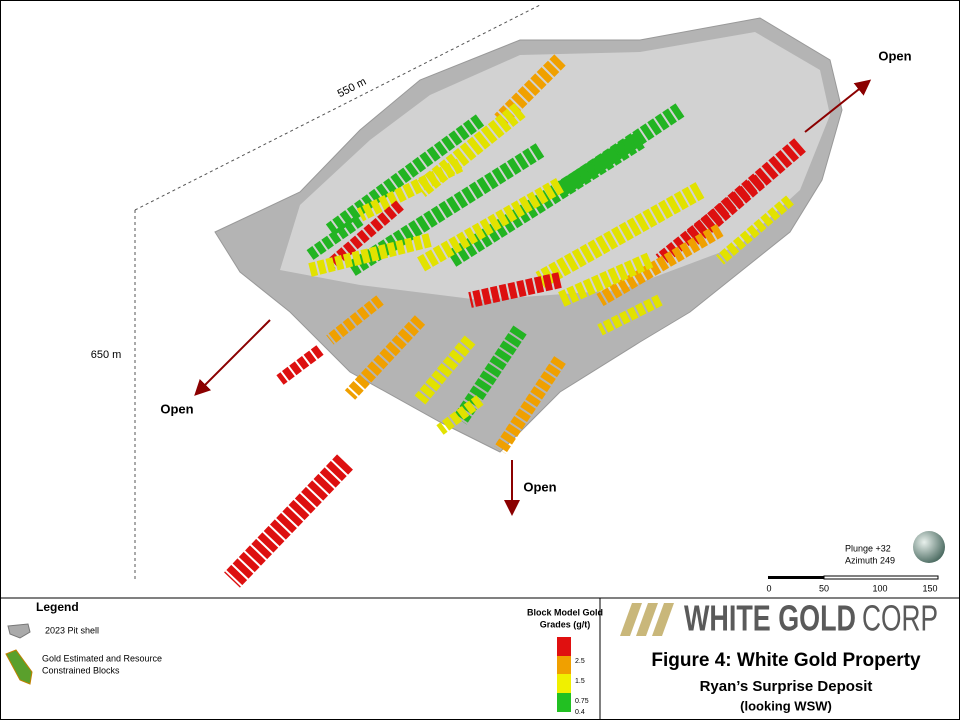  I want to click on grade-label: 2.5, so click(580, 661).